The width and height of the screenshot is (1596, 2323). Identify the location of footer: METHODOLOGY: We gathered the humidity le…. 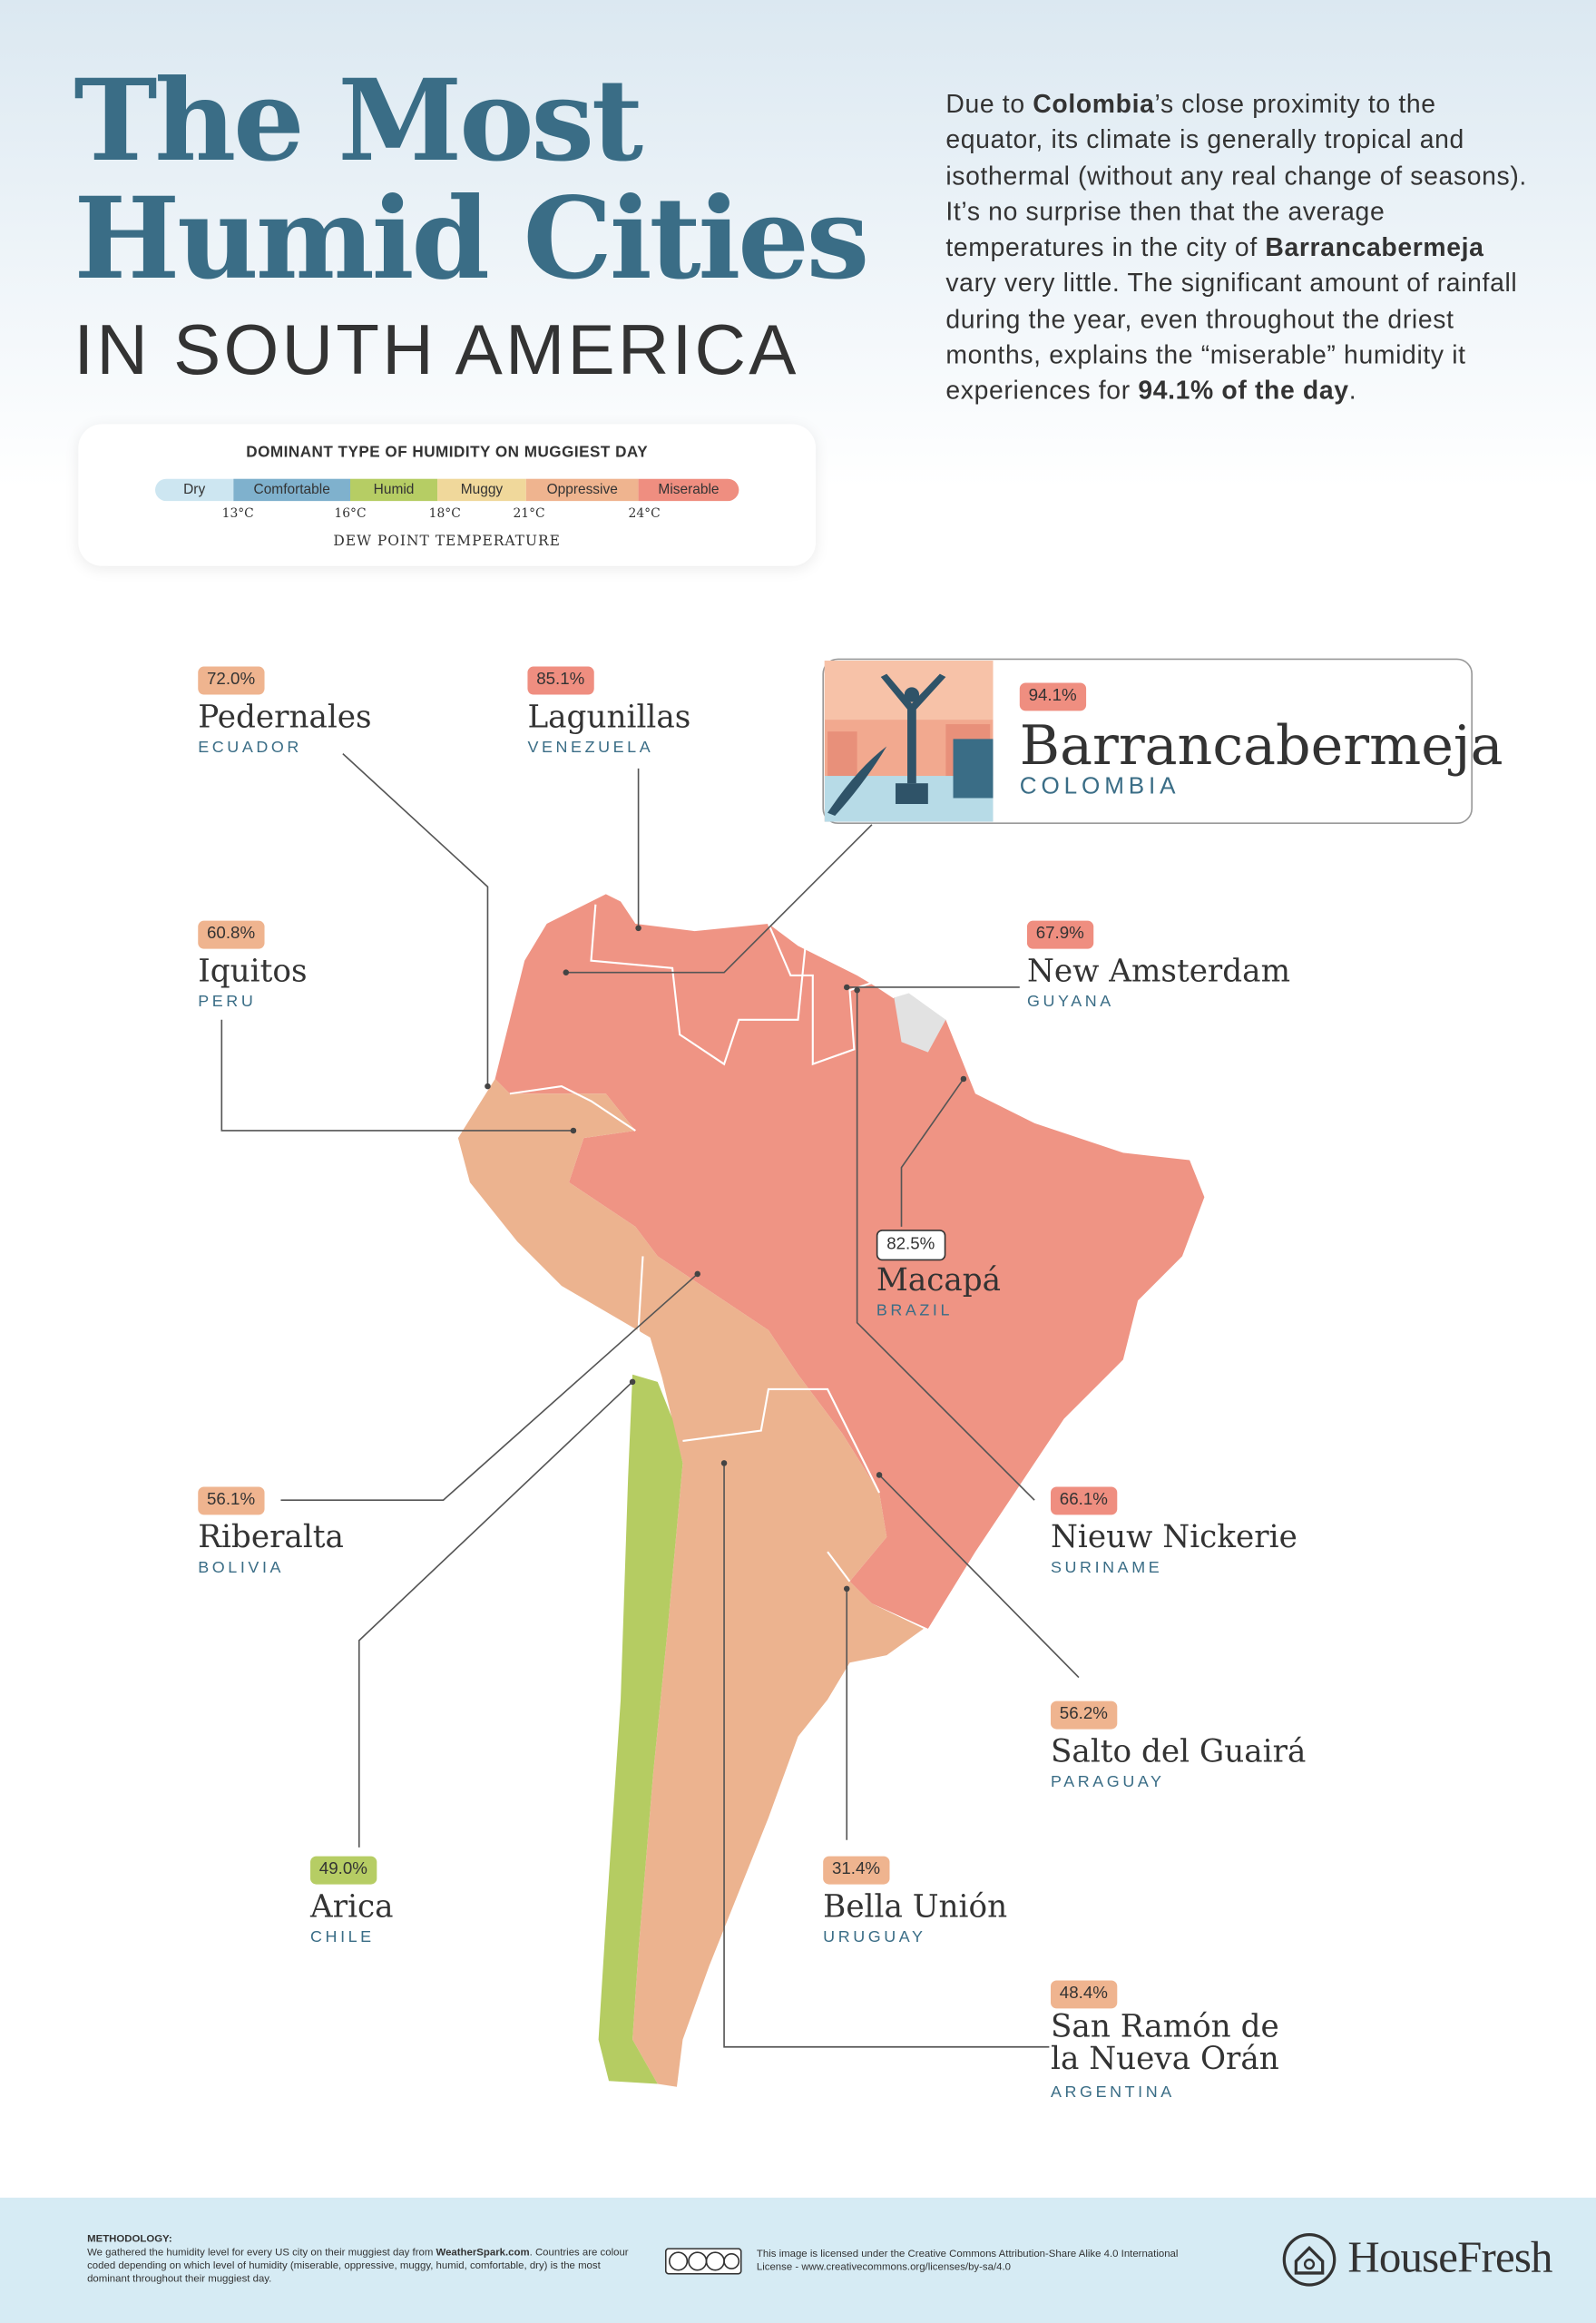
(798, 2260).